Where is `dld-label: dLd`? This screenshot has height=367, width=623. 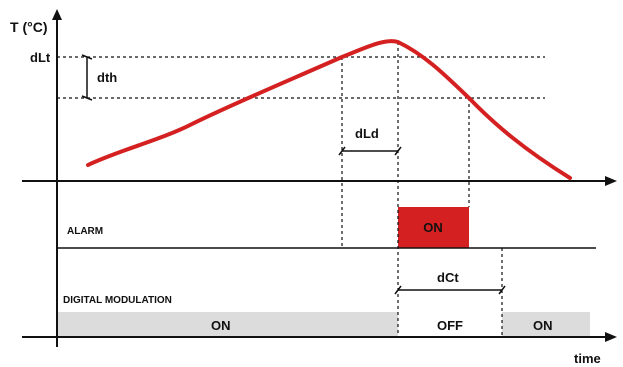 dld-label: dLd is located at coordinates (367, 133).